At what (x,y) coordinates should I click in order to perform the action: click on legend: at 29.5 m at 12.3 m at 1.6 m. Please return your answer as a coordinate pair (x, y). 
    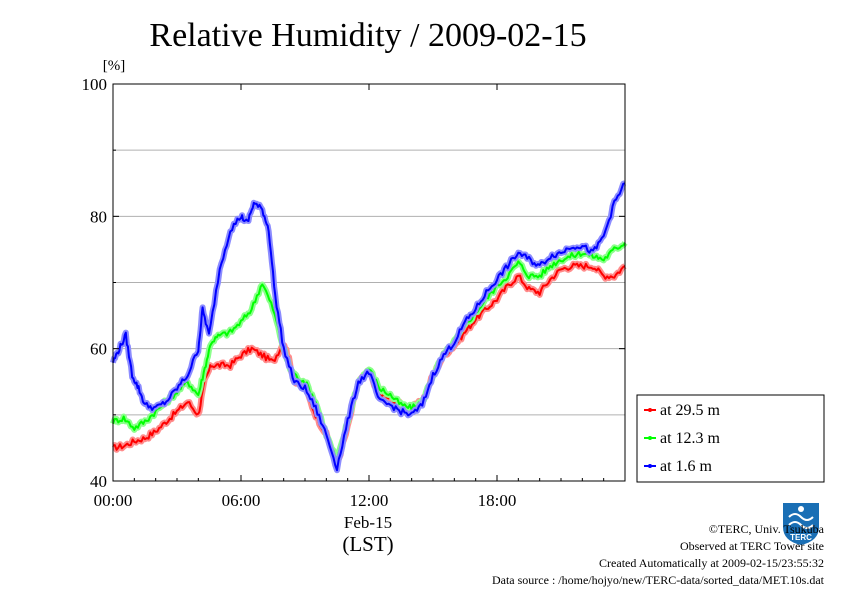
    Looking at the image, I should click on (730, 438).